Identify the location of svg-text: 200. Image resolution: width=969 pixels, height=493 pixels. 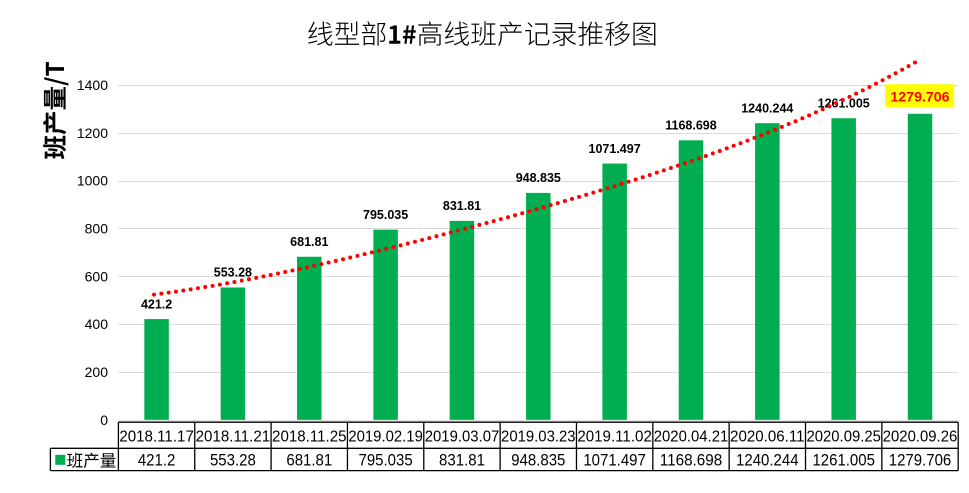
(97, 372).